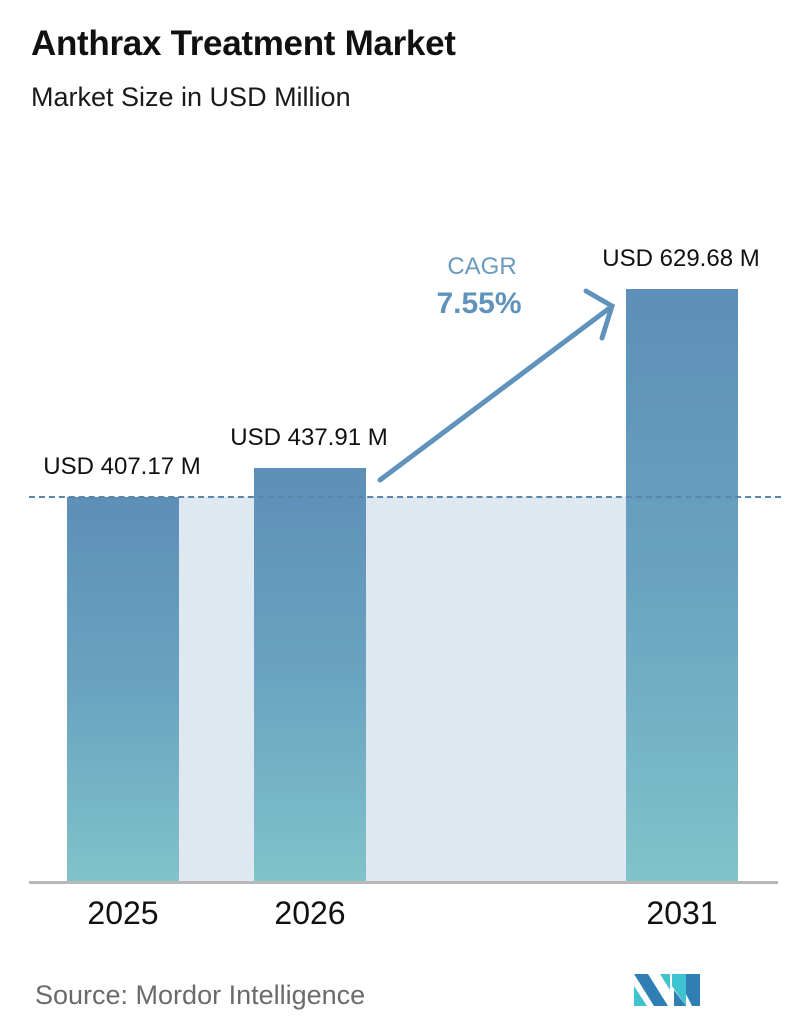 The image size is (796, 1034). I want to click on source-text: Source: Mordor Intelligence, so click(200, 995).